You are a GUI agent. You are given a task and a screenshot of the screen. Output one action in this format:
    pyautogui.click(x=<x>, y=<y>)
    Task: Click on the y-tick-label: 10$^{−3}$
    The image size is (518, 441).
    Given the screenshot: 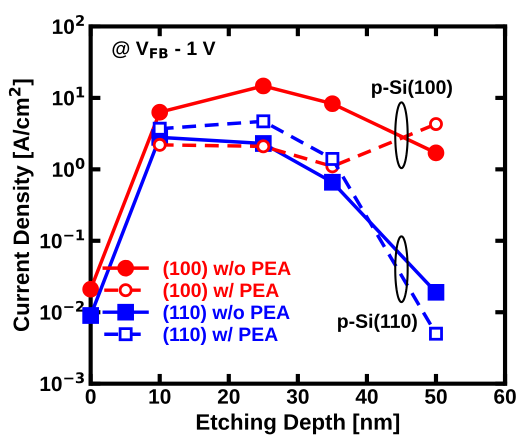 What is the action you would take?
    pyautogui.click(x=62, y=382)
    